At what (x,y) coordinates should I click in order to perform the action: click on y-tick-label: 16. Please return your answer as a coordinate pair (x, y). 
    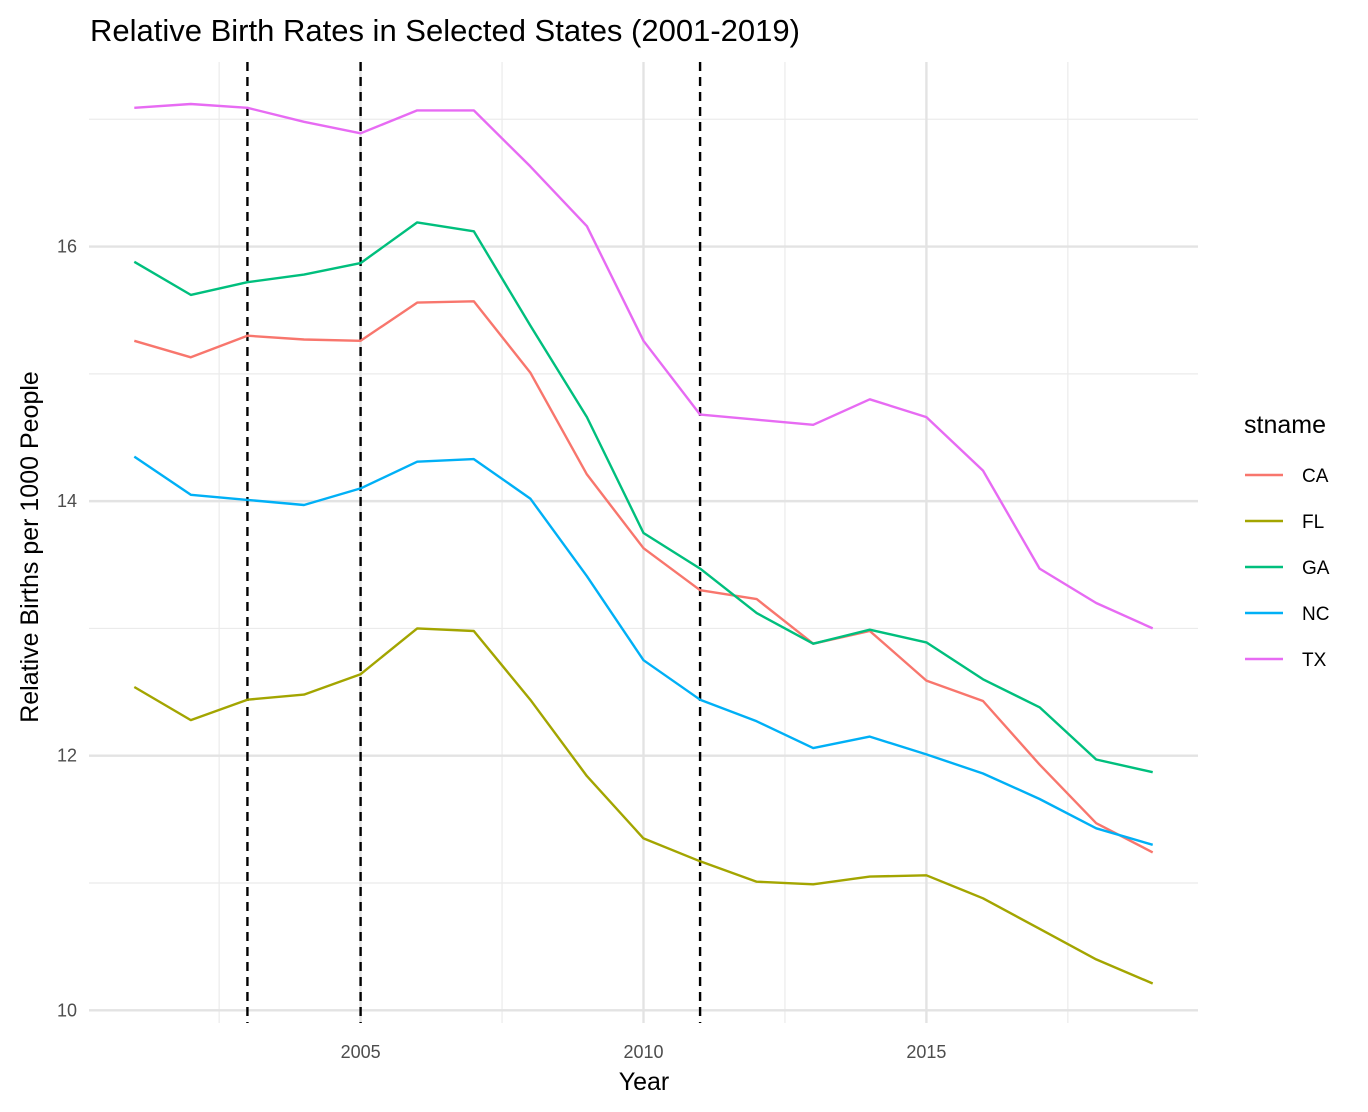
    Looking at the image, I should click on (67, 247).